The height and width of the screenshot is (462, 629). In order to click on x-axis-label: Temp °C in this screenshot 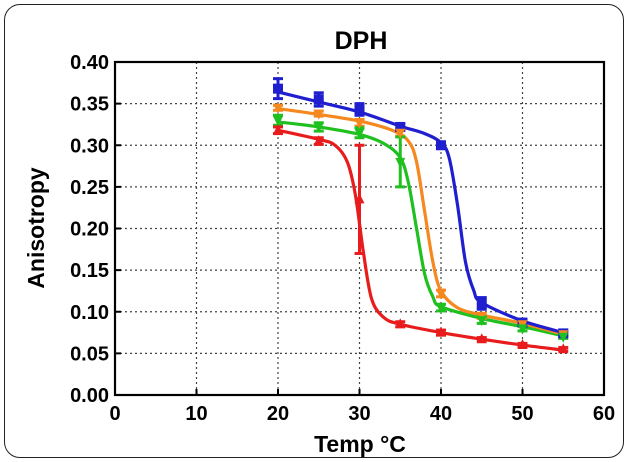, I will do `click(360, 444)`.